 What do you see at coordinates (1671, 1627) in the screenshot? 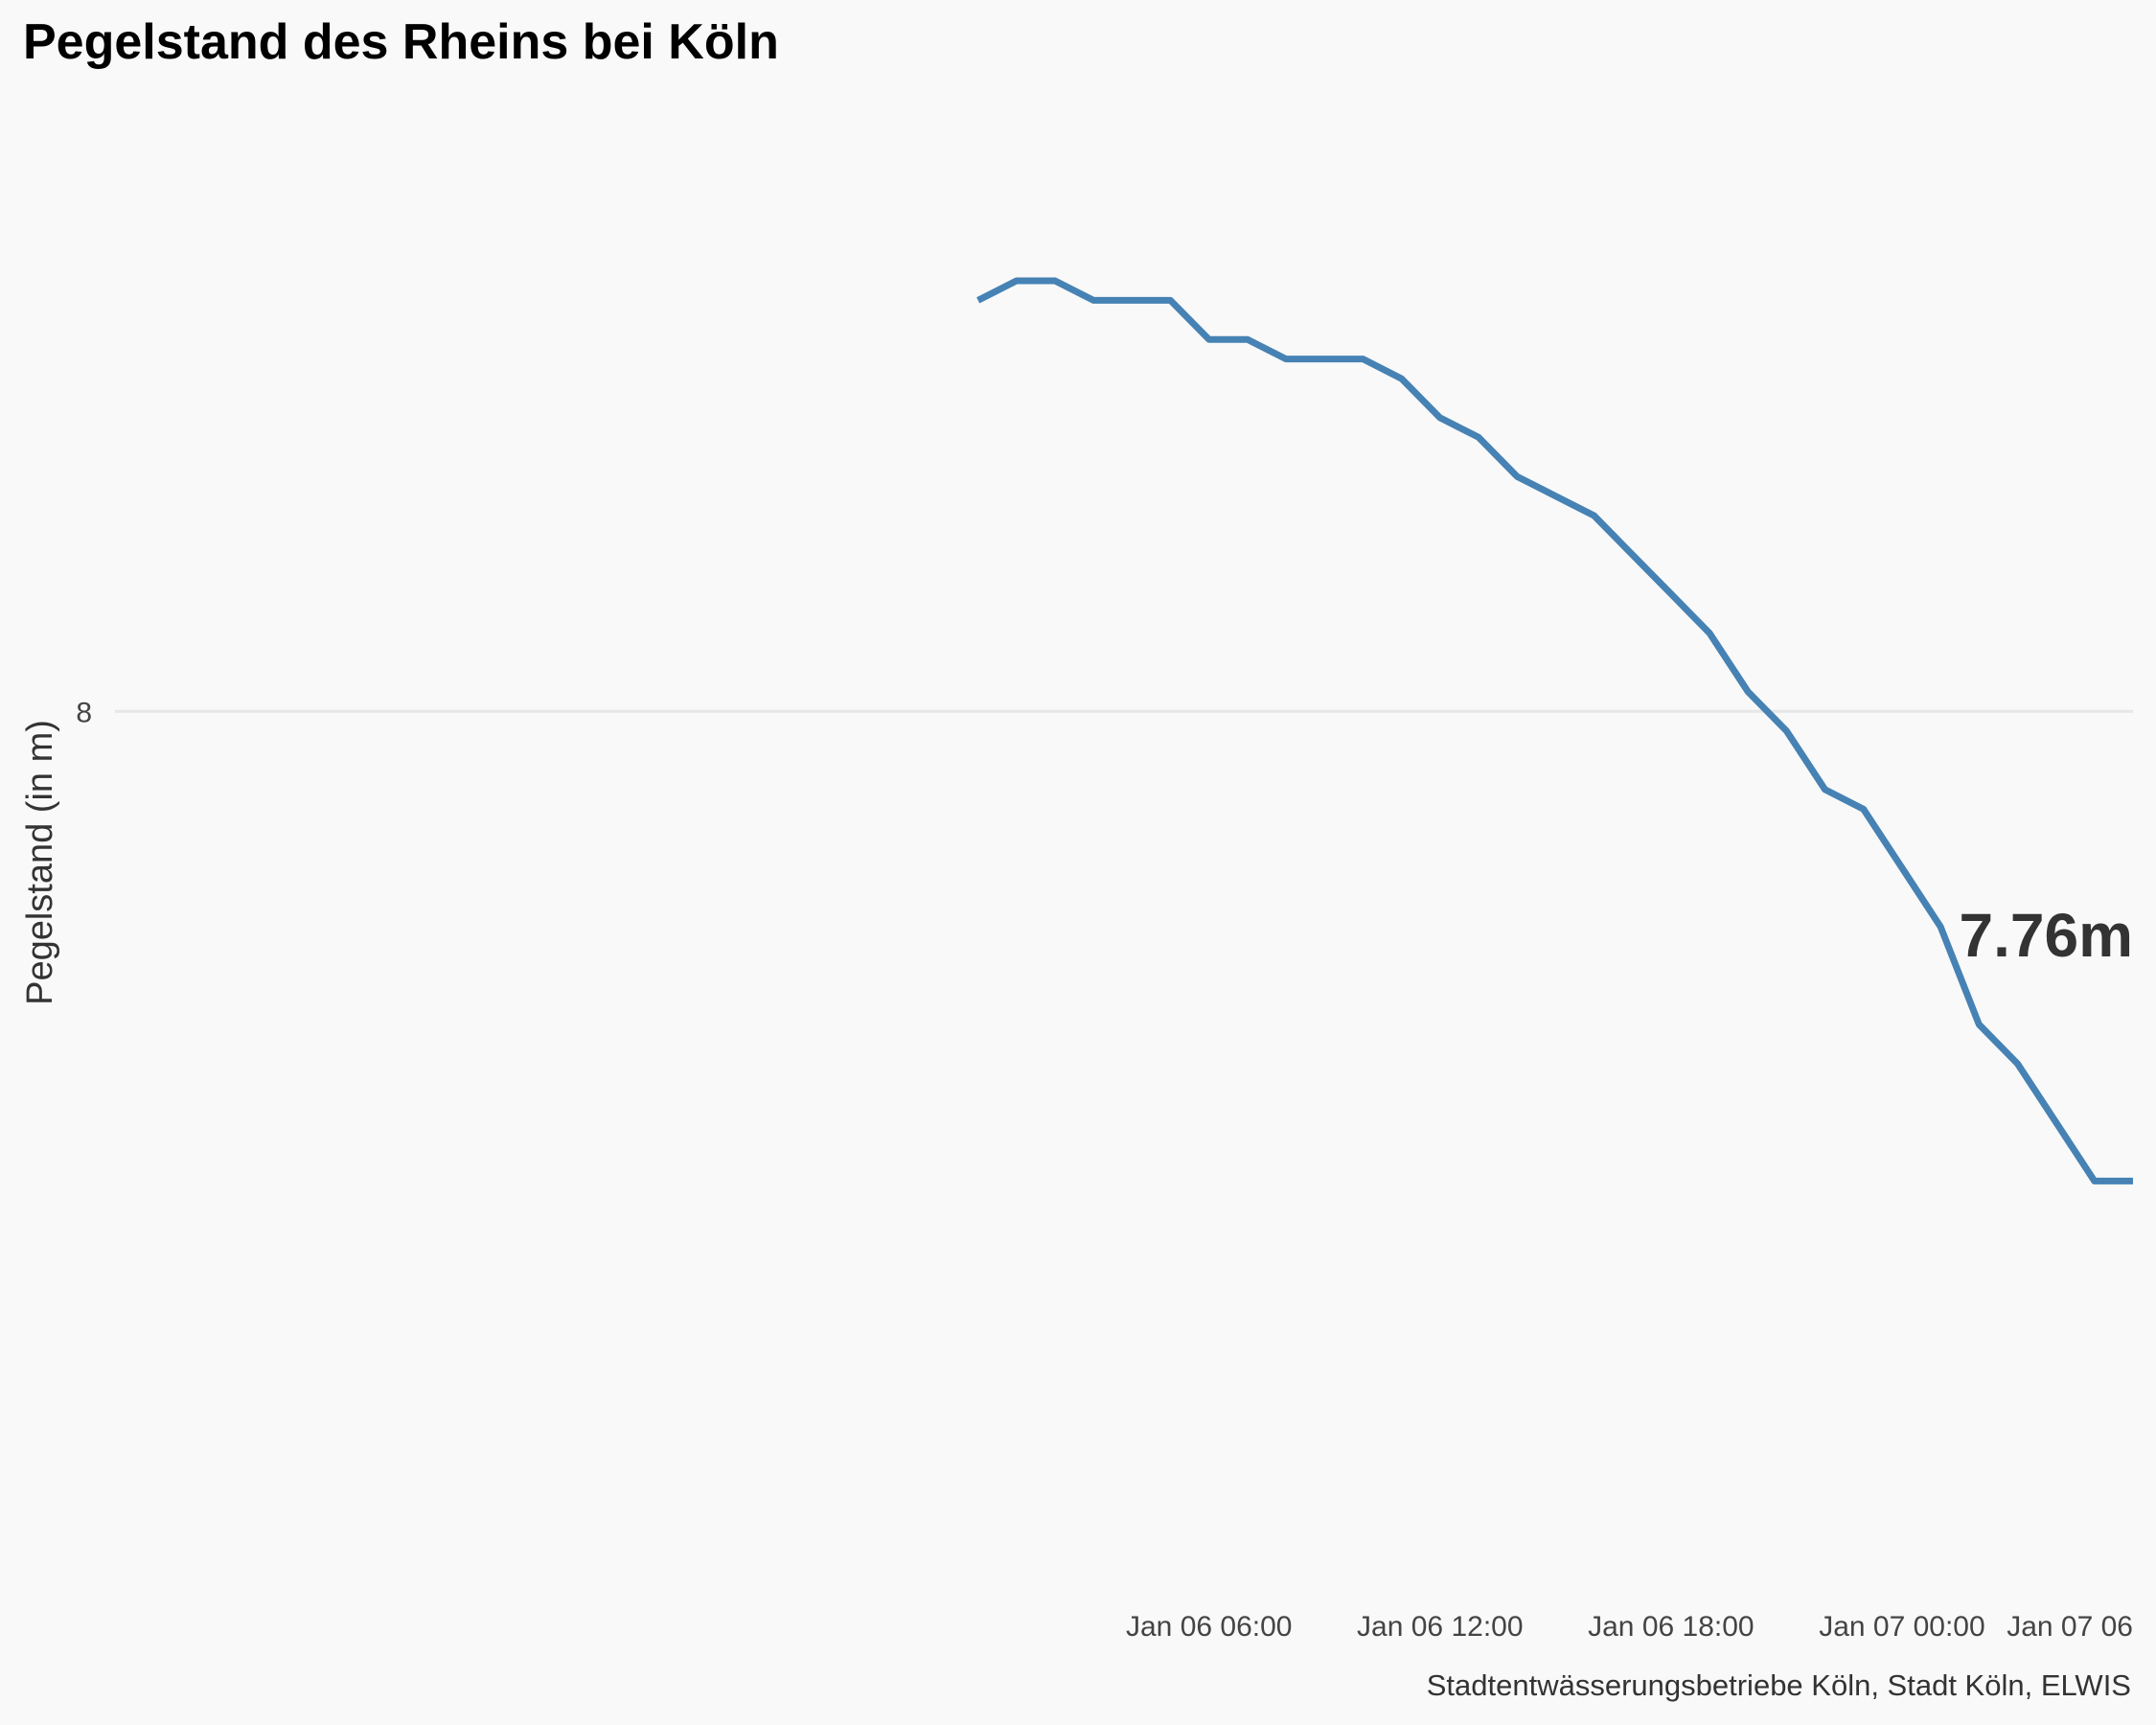
I see `x-tick-label: Jan 06 18:00` at bounding box center [1671, 1627].